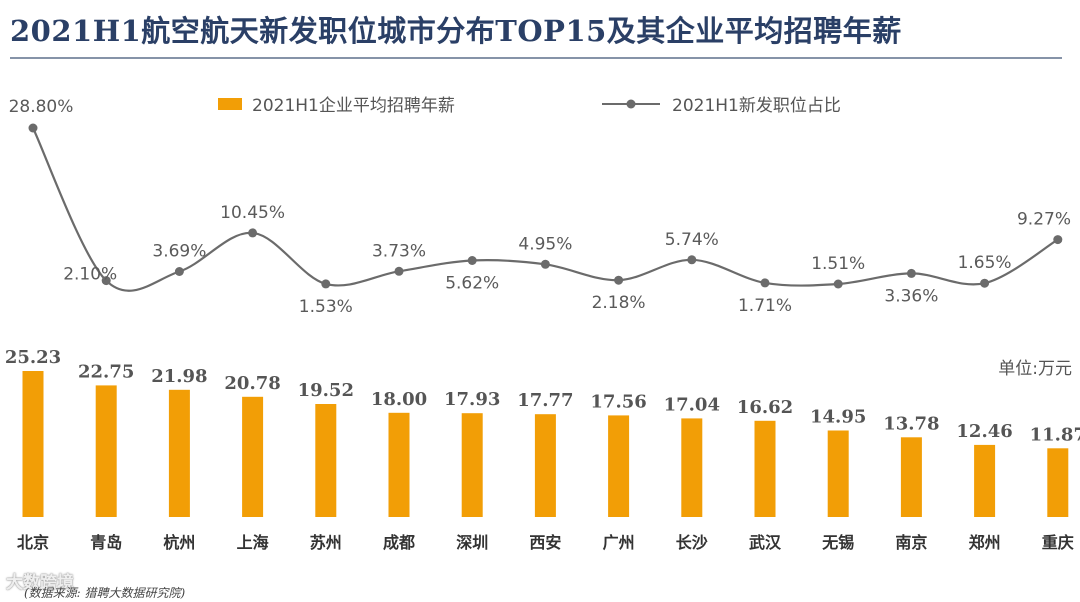  I want to click on share-value-label-2: 2.10%, so click(90, 275).